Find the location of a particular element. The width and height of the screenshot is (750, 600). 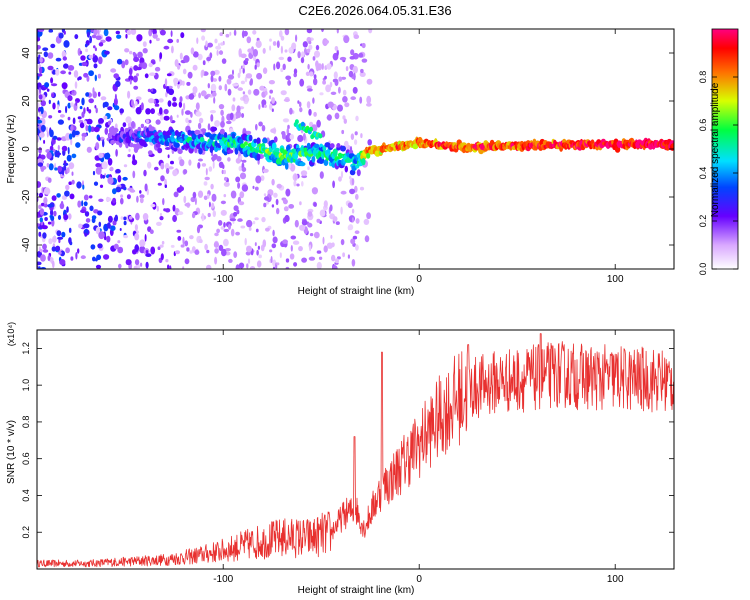

y-tick-label: 0 is located at coordinates (26, 149).